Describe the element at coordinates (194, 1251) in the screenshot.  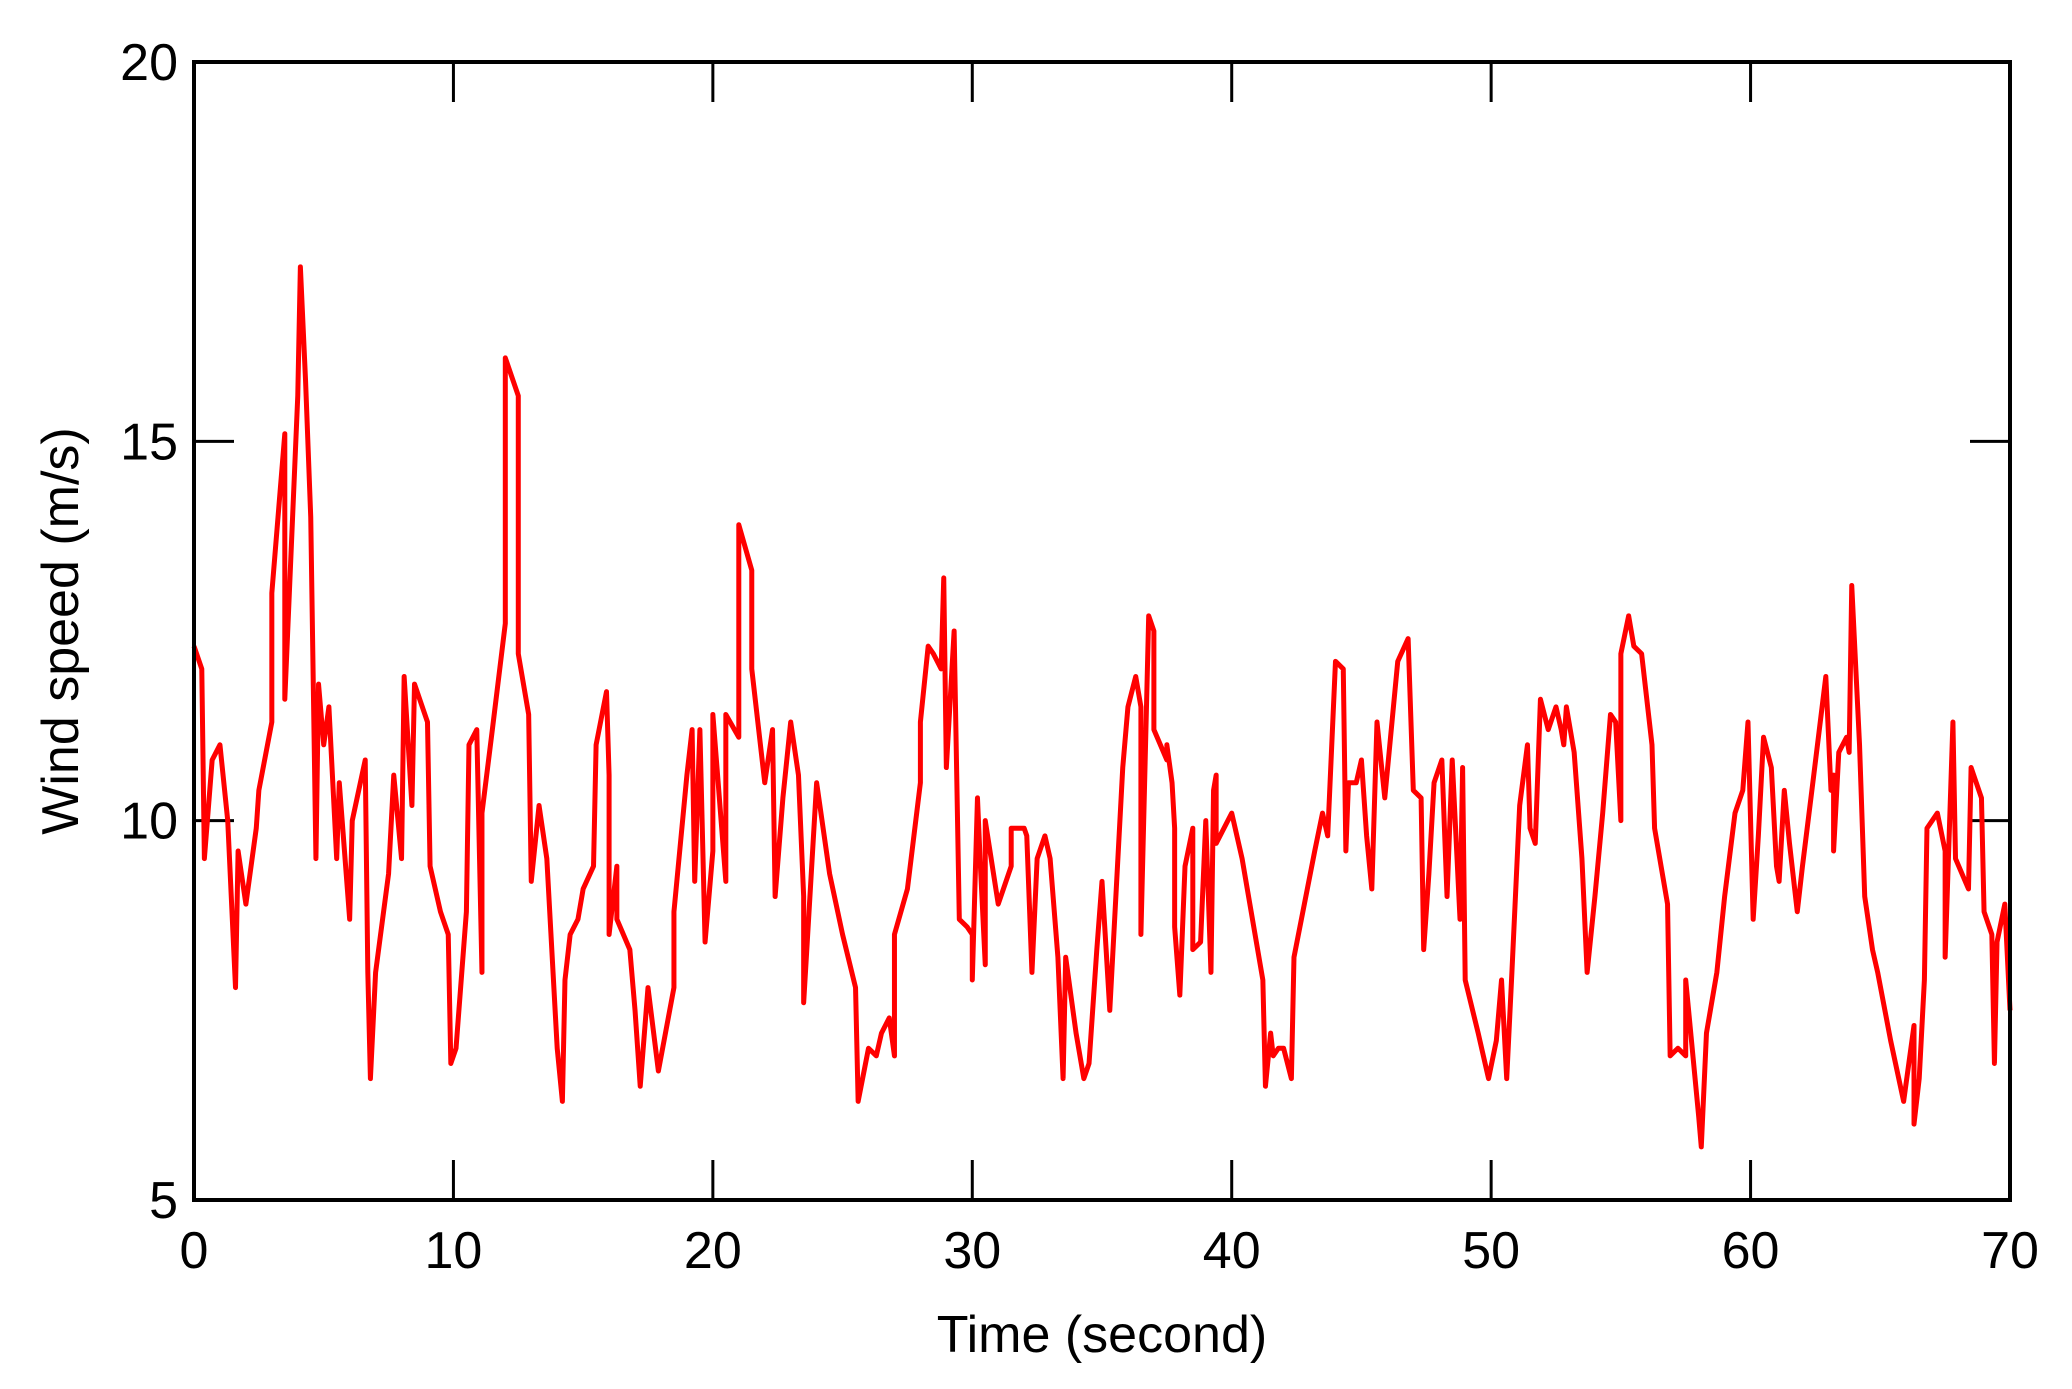
I see `x-tick-label: 0` at that location.